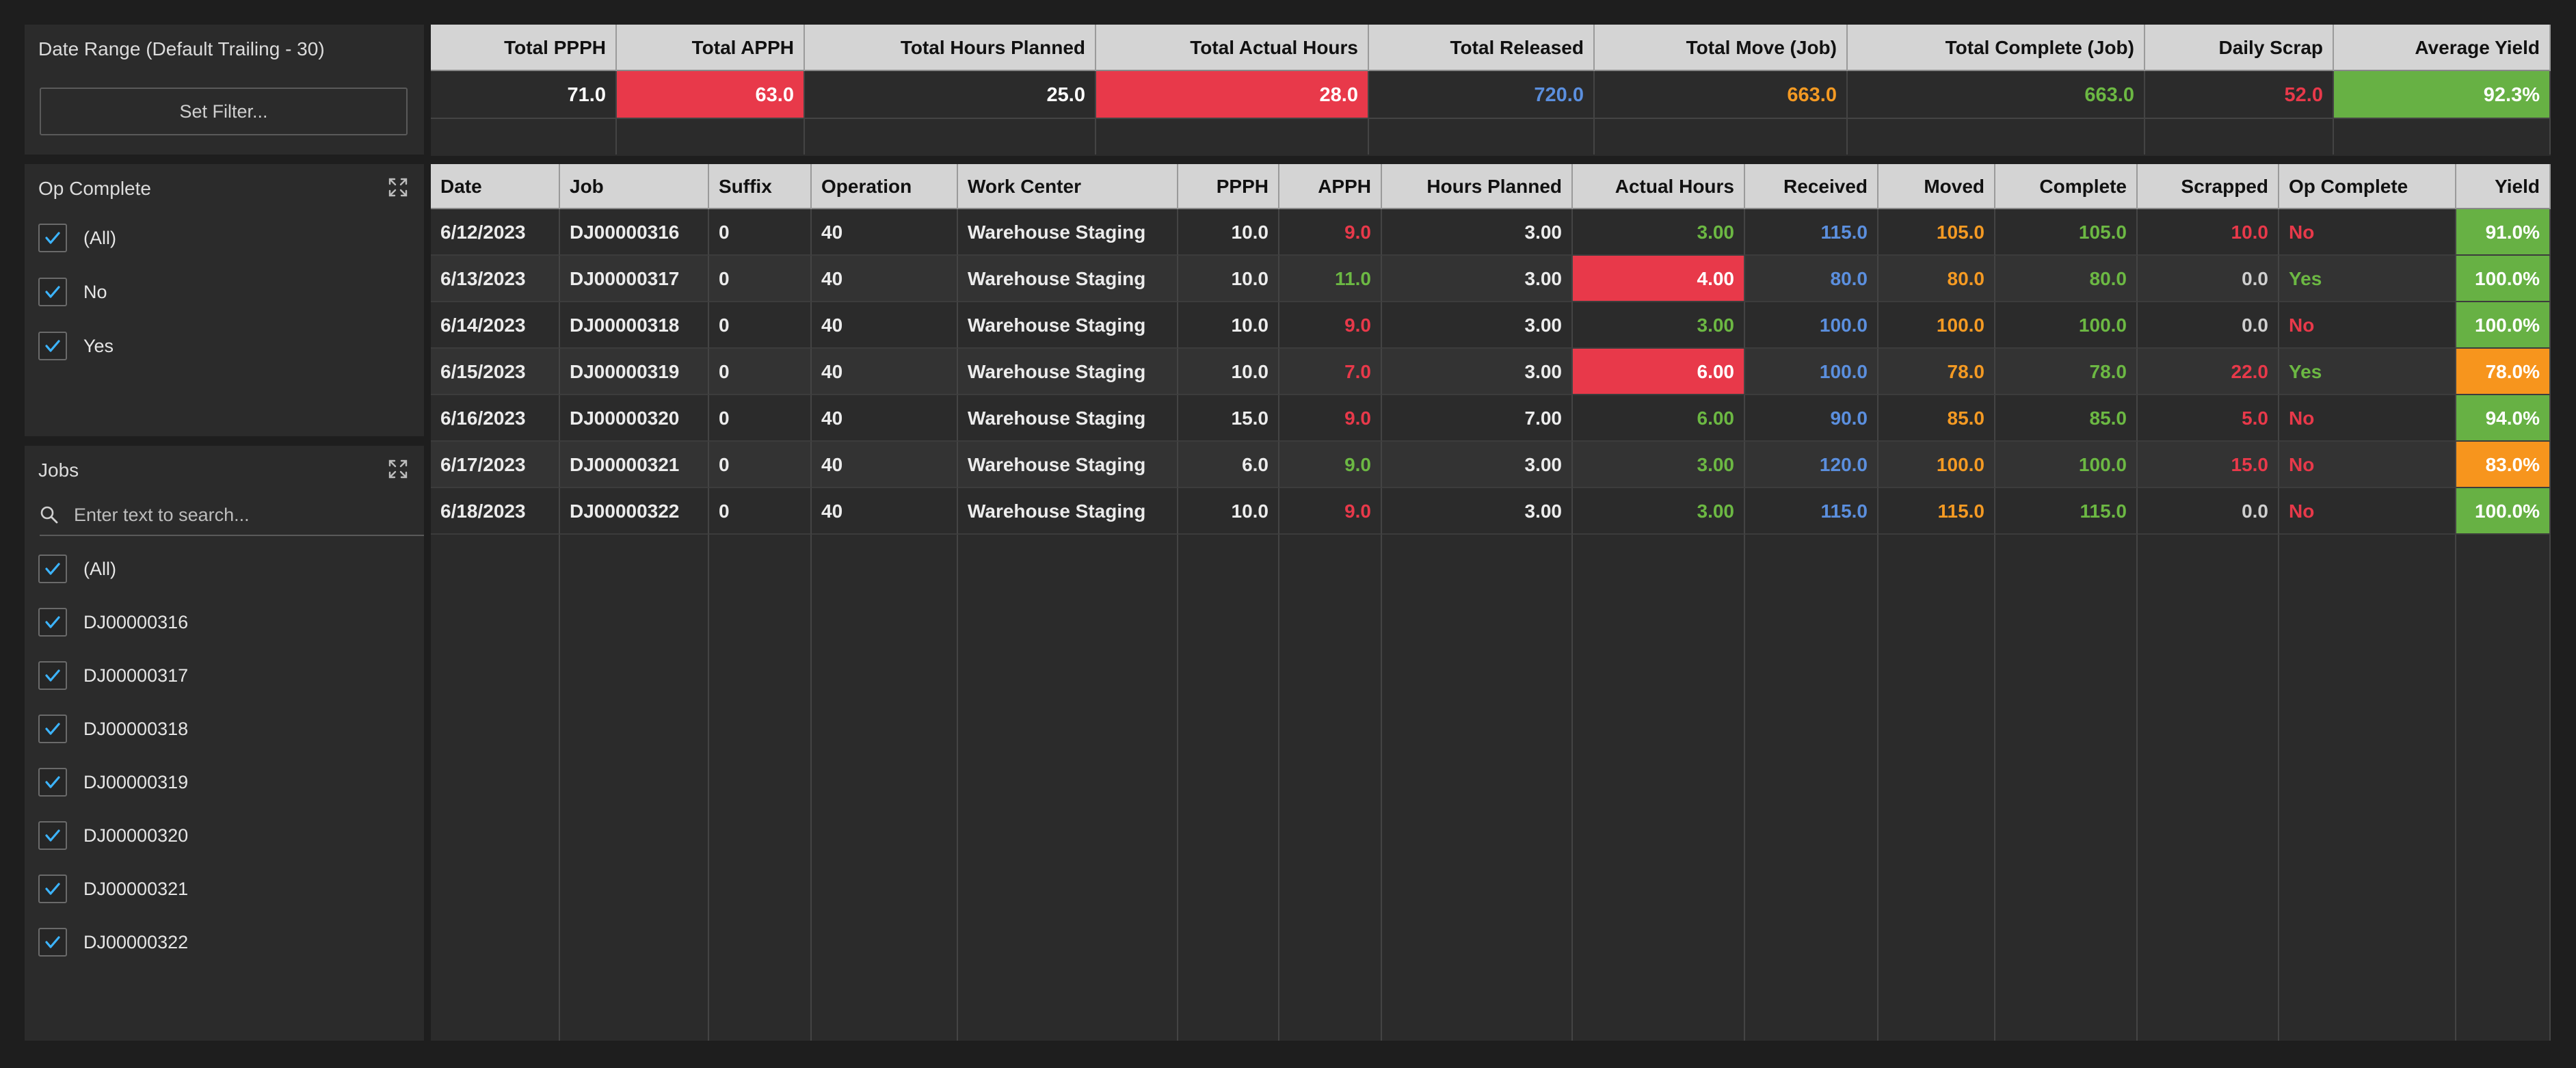  I want to click on table-cell: 9.0, so click(1330, 465).